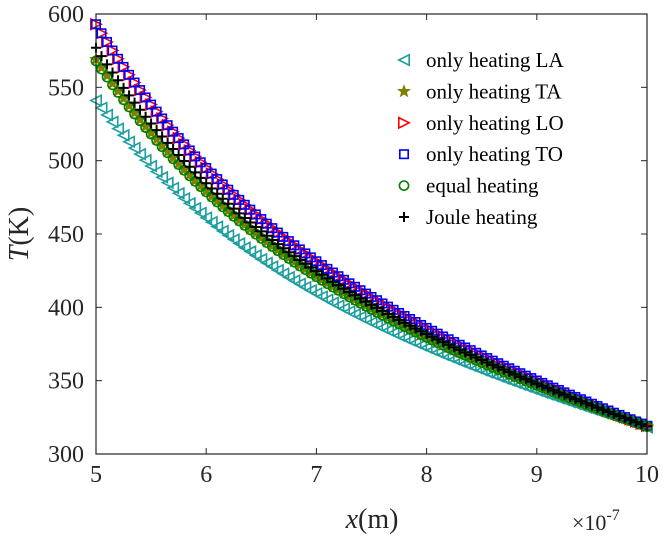 The height and width of the screenshot is (537, 664). Describe the element at coordinates (427, 475) in the screenshot. I see `x-tick-label: 8` at that location.